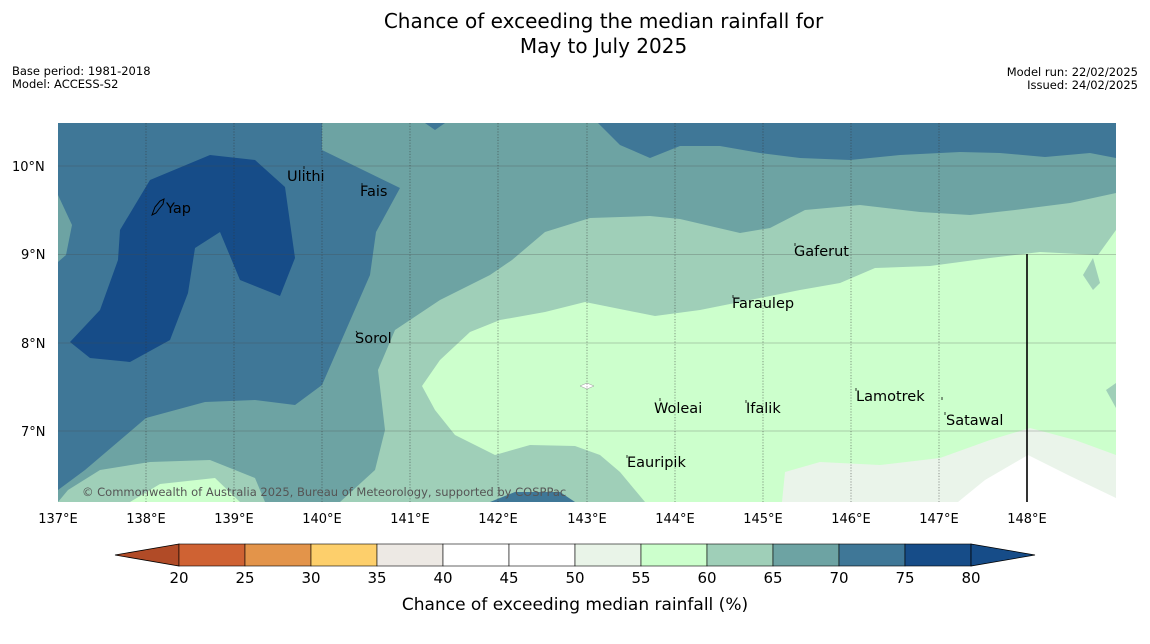  Describe the element at coordinates (904, 578) in the screenshot. I see `colorbar-tick-label: 75` at that location.